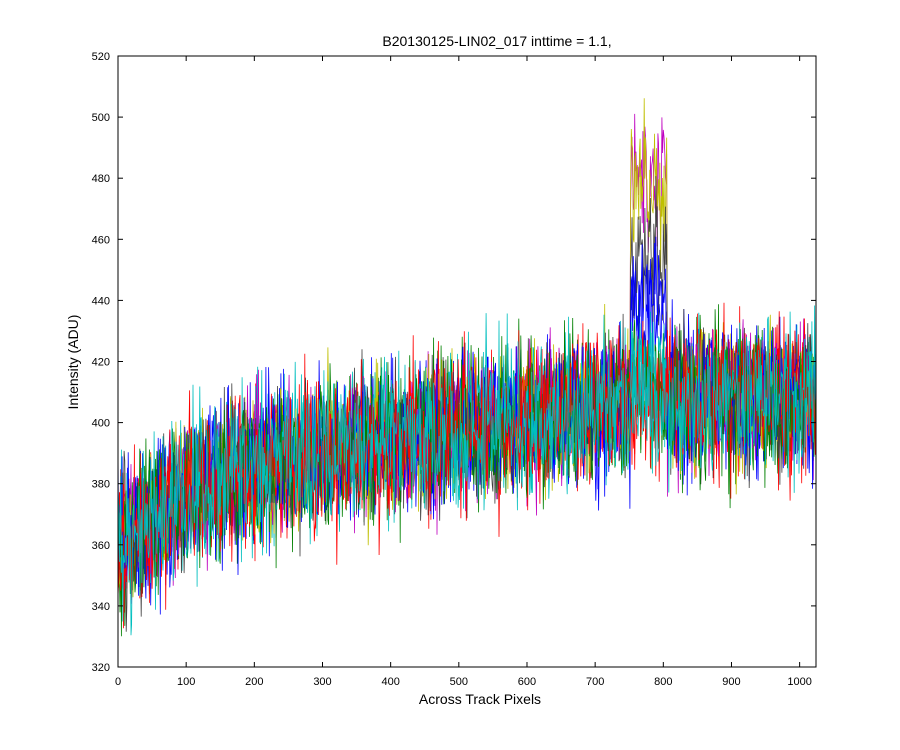 The width and height of the screenshot is (900, 750). I want to click on y-tick-label: 420, so click(101, 363).